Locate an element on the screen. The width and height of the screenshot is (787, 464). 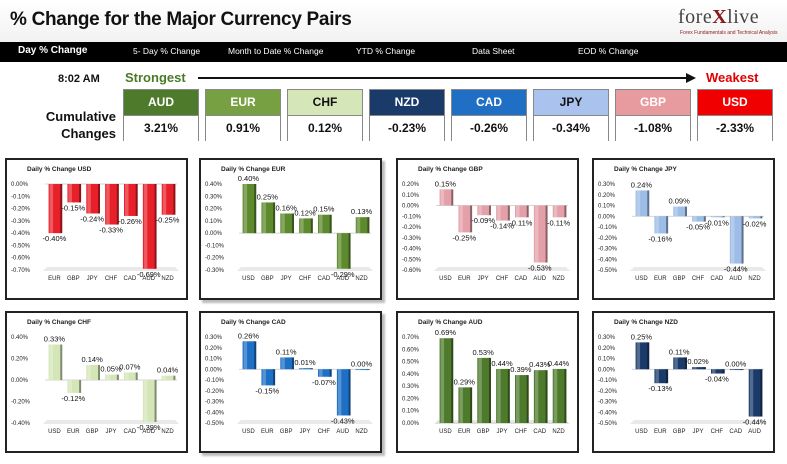
data-label: 0.01% is located at coordinates (305, 362).